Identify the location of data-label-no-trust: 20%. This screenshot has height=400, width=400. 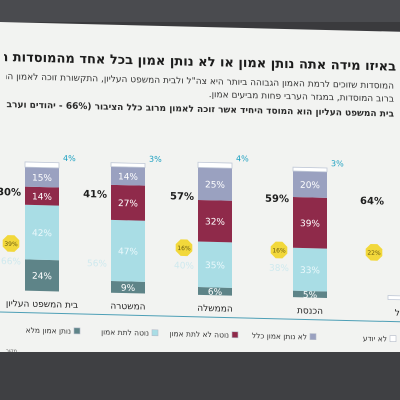
(310, 186).